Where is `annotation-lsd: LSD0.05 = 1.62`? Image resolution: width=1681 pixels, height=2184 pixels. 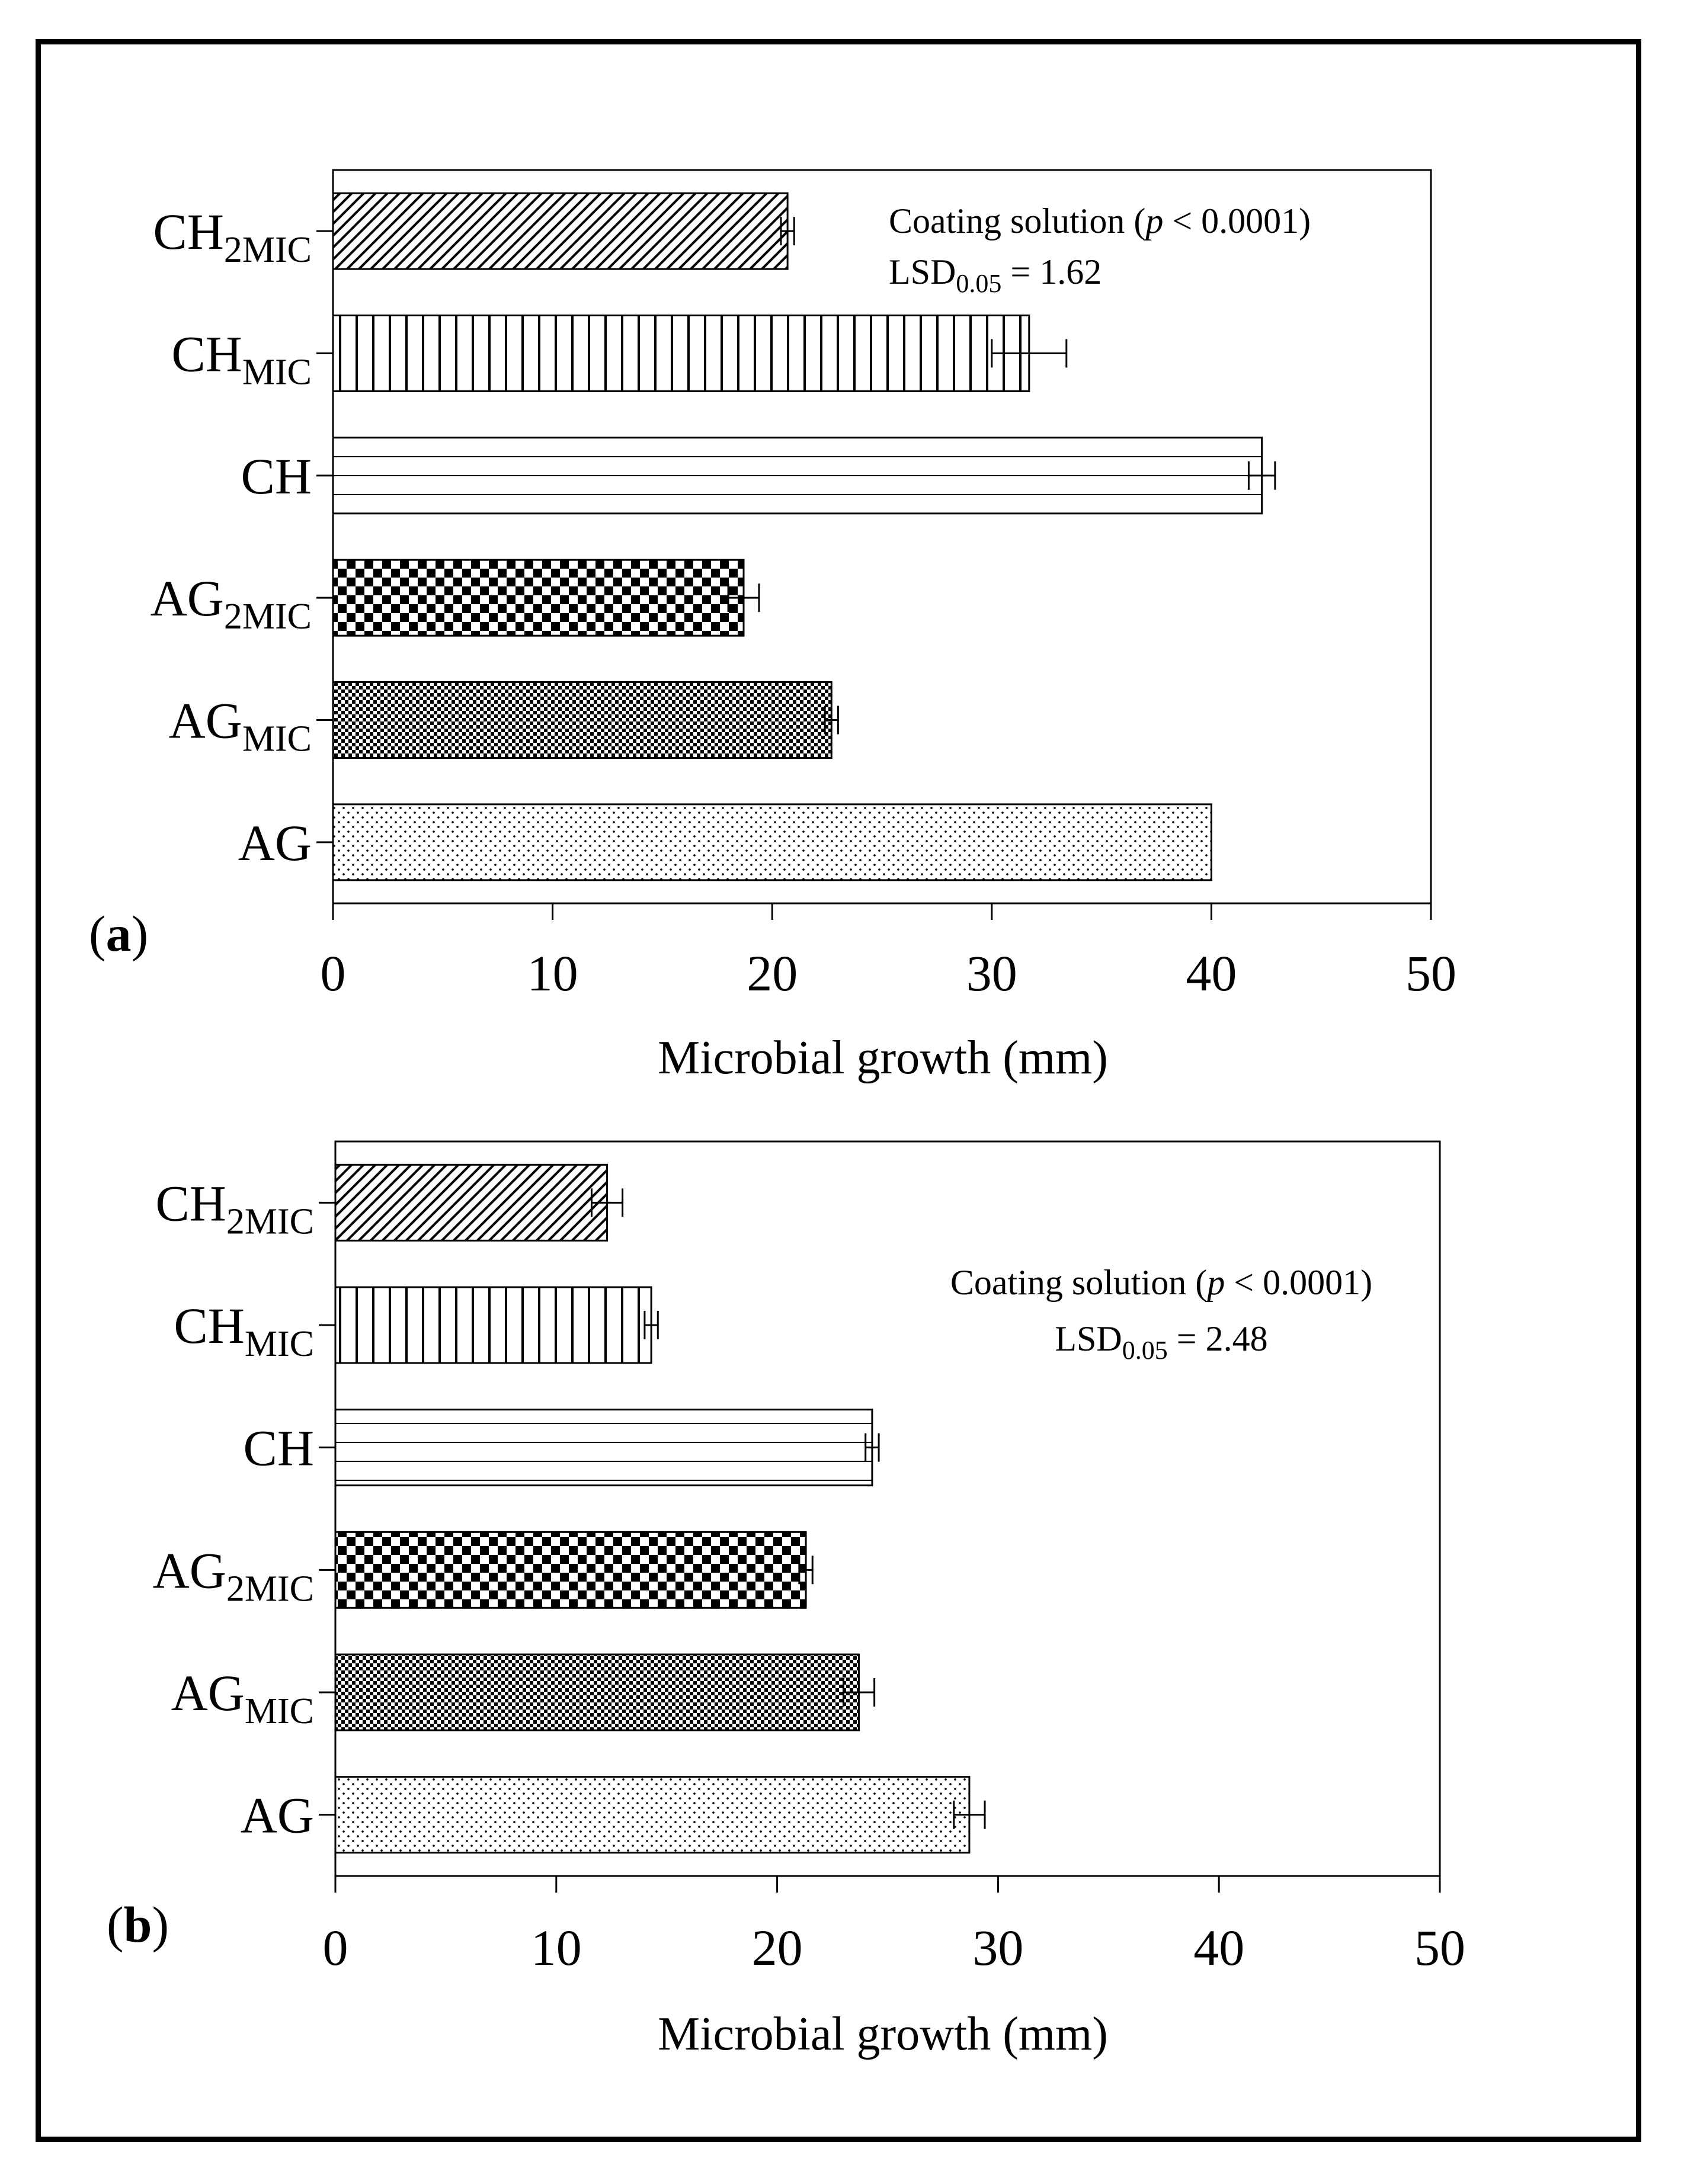 annotation-lsd: LSD0.05 = 1.62 is located at coordinates (995, 275).